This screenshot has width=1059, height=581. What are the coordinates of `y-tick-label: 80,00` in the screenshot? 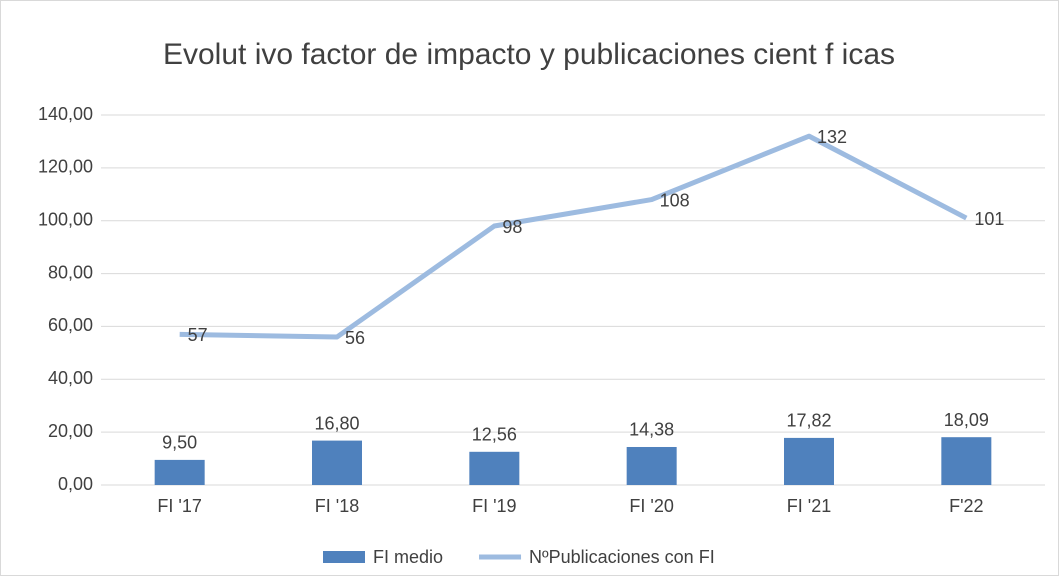 It's located at (70, 272).